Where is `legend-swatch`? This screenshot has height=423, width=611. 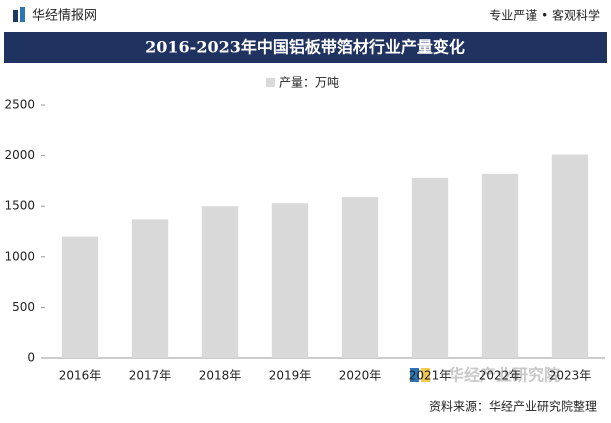
legend-swatch is located at coordinates (270, 82).